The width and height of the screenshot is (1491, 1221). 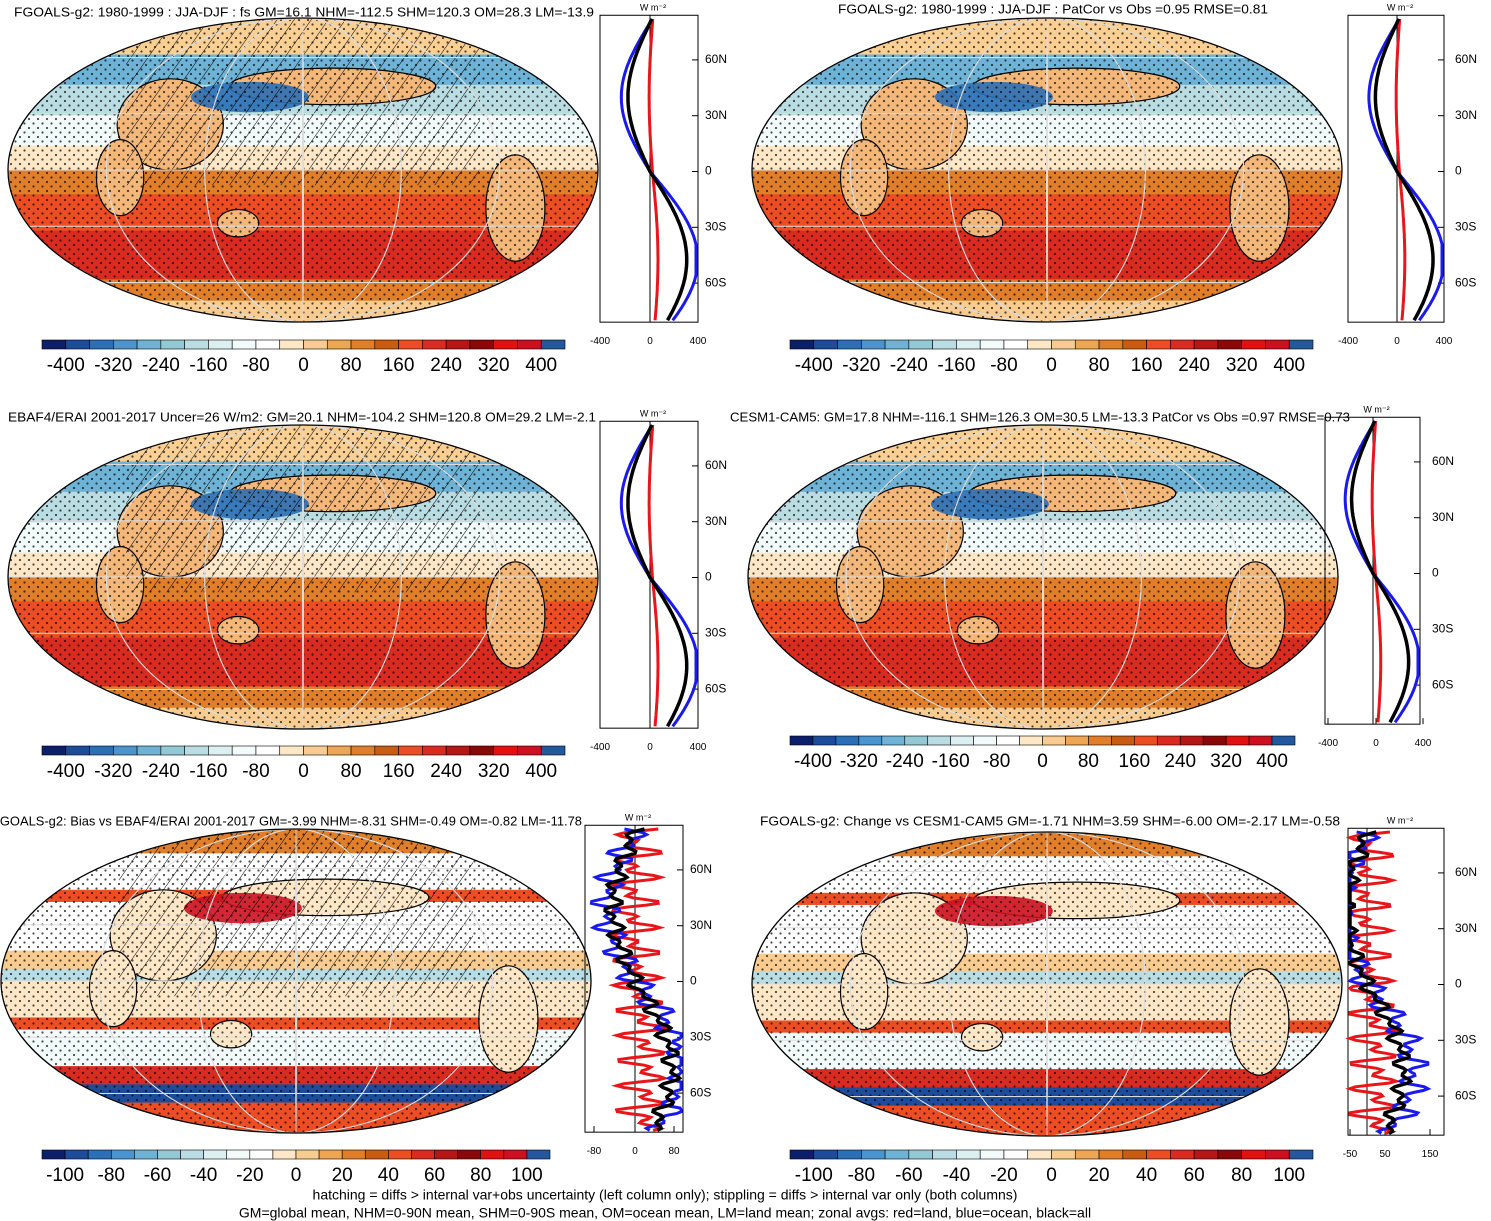 I want to click on colorbar-label: 20, so click(x=1098, y=1175).